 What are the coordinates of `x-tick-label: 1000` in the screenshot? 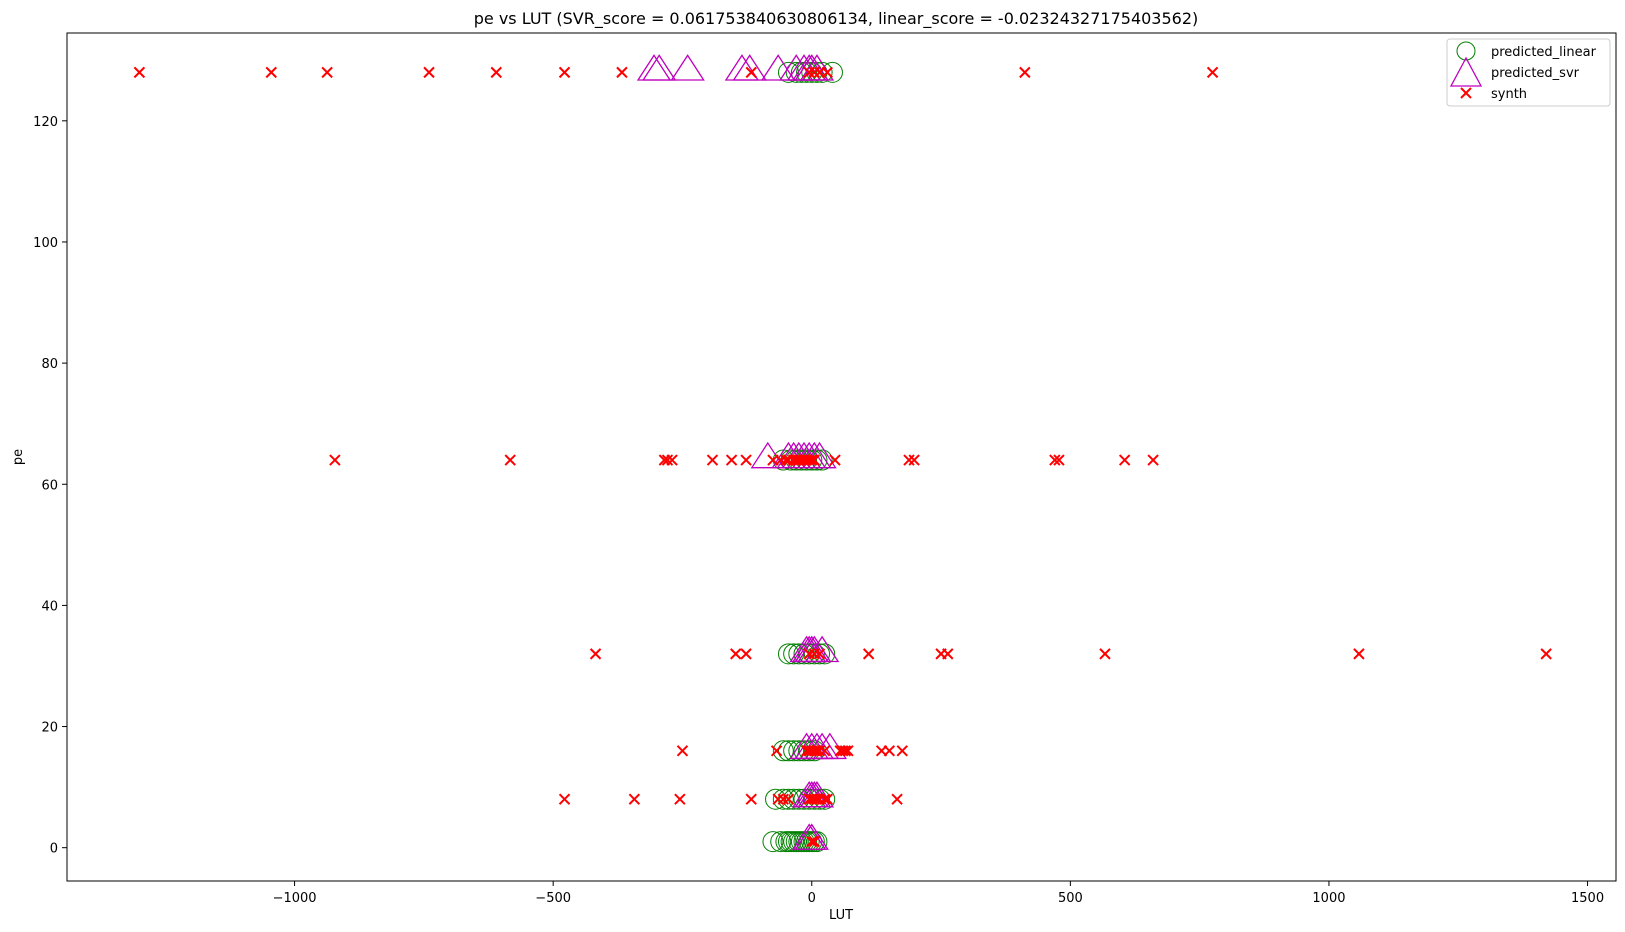 It's located at (1328, 898).